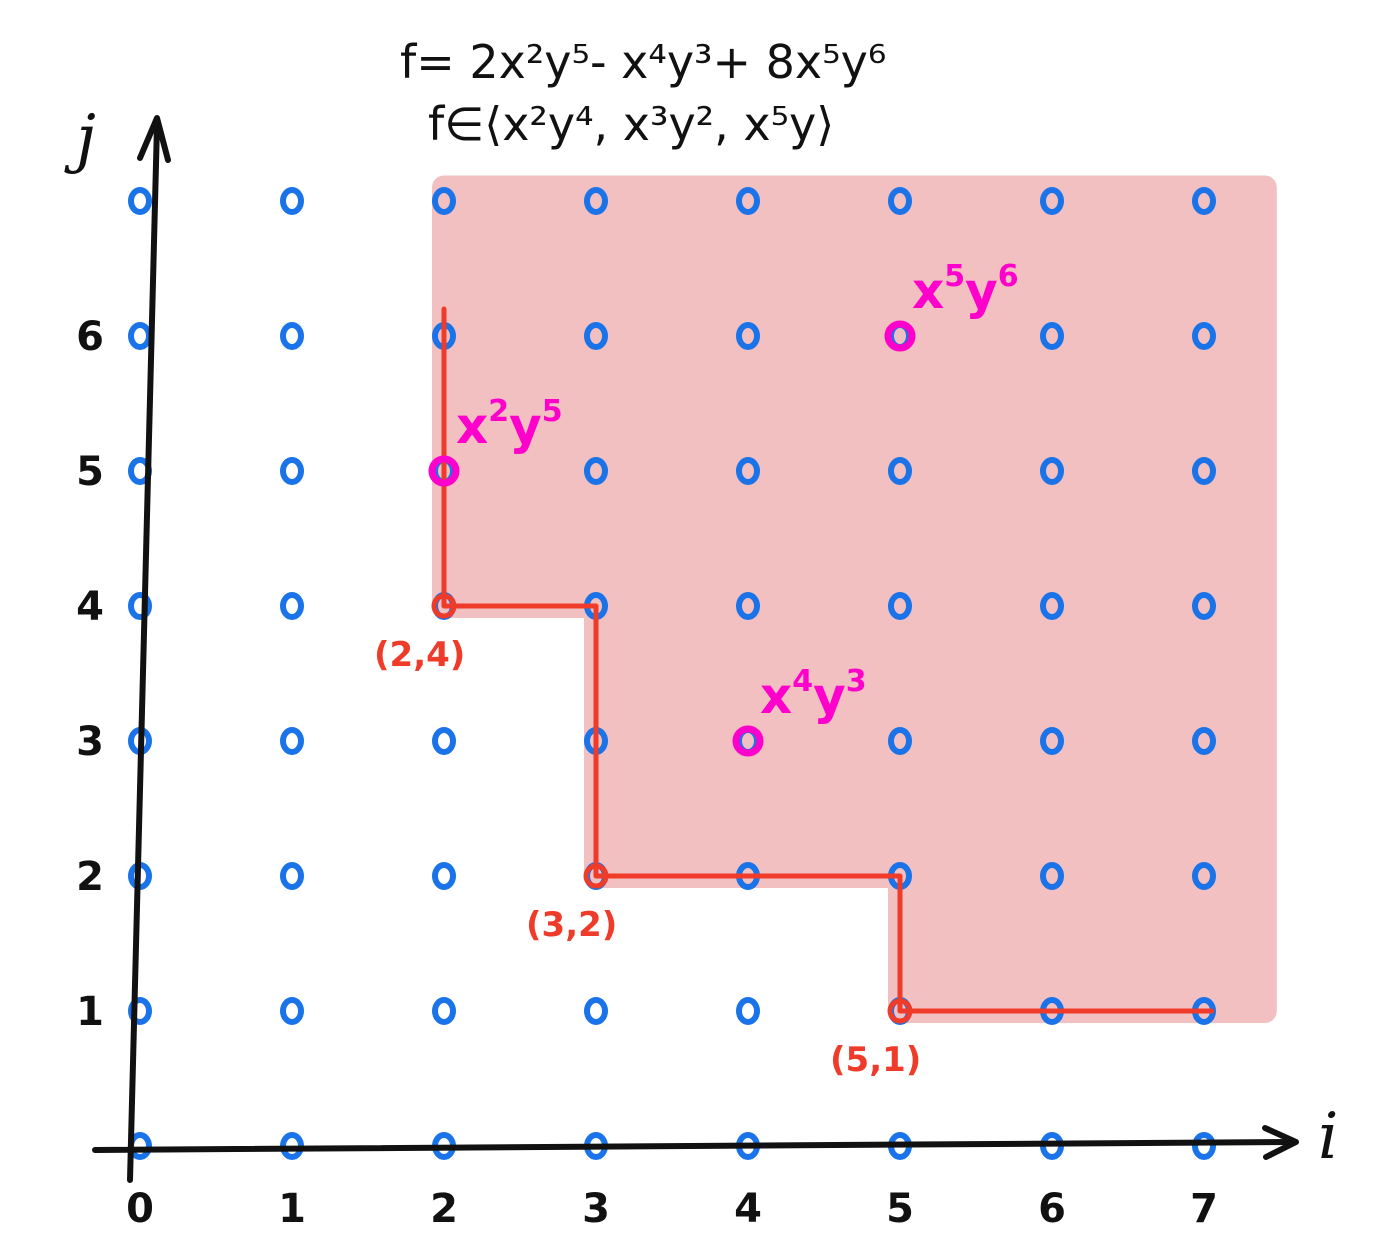 Image resolution: width=1385 pixels, height=1238 pixels. What do you see at coordinates (80, 139) in the screenshot?
I see `y-axis-label: j` at bounding box center [80, 139].